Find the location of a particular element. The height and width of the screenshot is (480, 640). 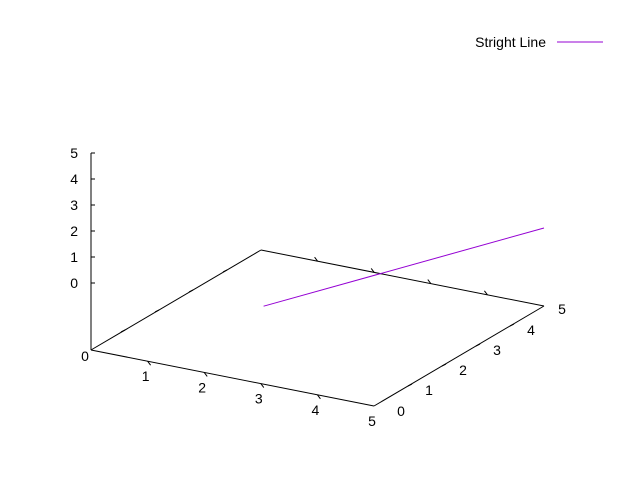

z-tick-label: 2 is located at coordinates (74, 231).